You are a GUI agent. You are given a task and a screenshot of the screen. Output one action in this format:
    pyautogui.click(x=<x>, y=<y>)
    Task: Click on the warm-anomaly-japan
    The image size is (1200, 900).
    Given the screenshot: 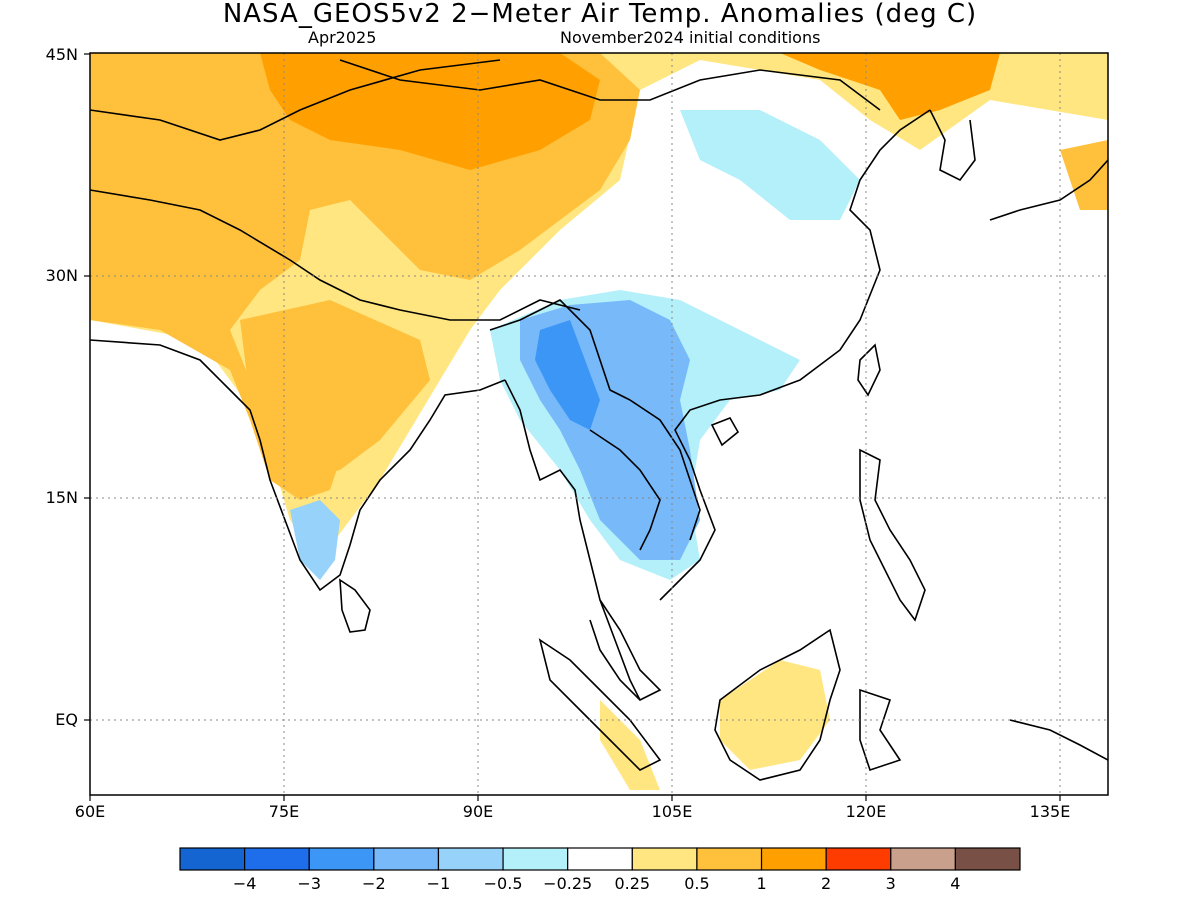 What is the action you would take?
    pyautogui.click(x=1084, y=175)
    